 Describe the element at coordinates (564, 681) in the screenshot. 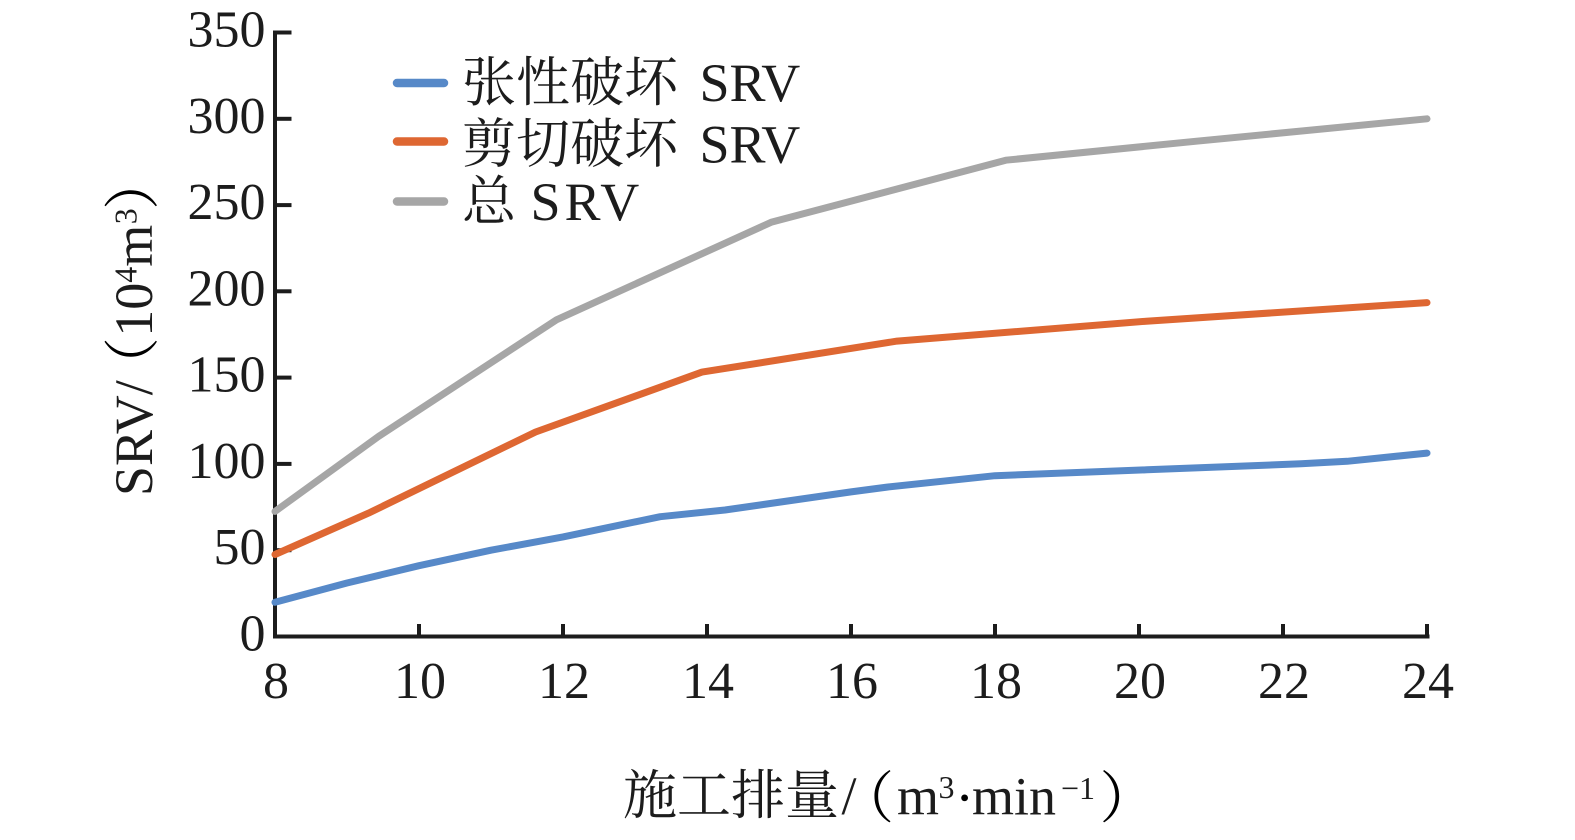

I see `svg-text: 12` at that location.